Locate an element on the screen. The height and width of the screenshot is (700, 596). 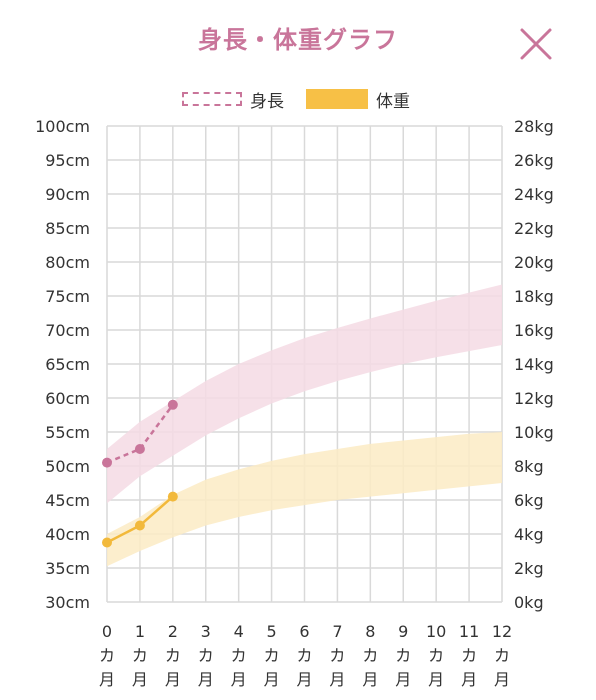
y-left-tick-label: 45cm is located at coordinates (67, 500).